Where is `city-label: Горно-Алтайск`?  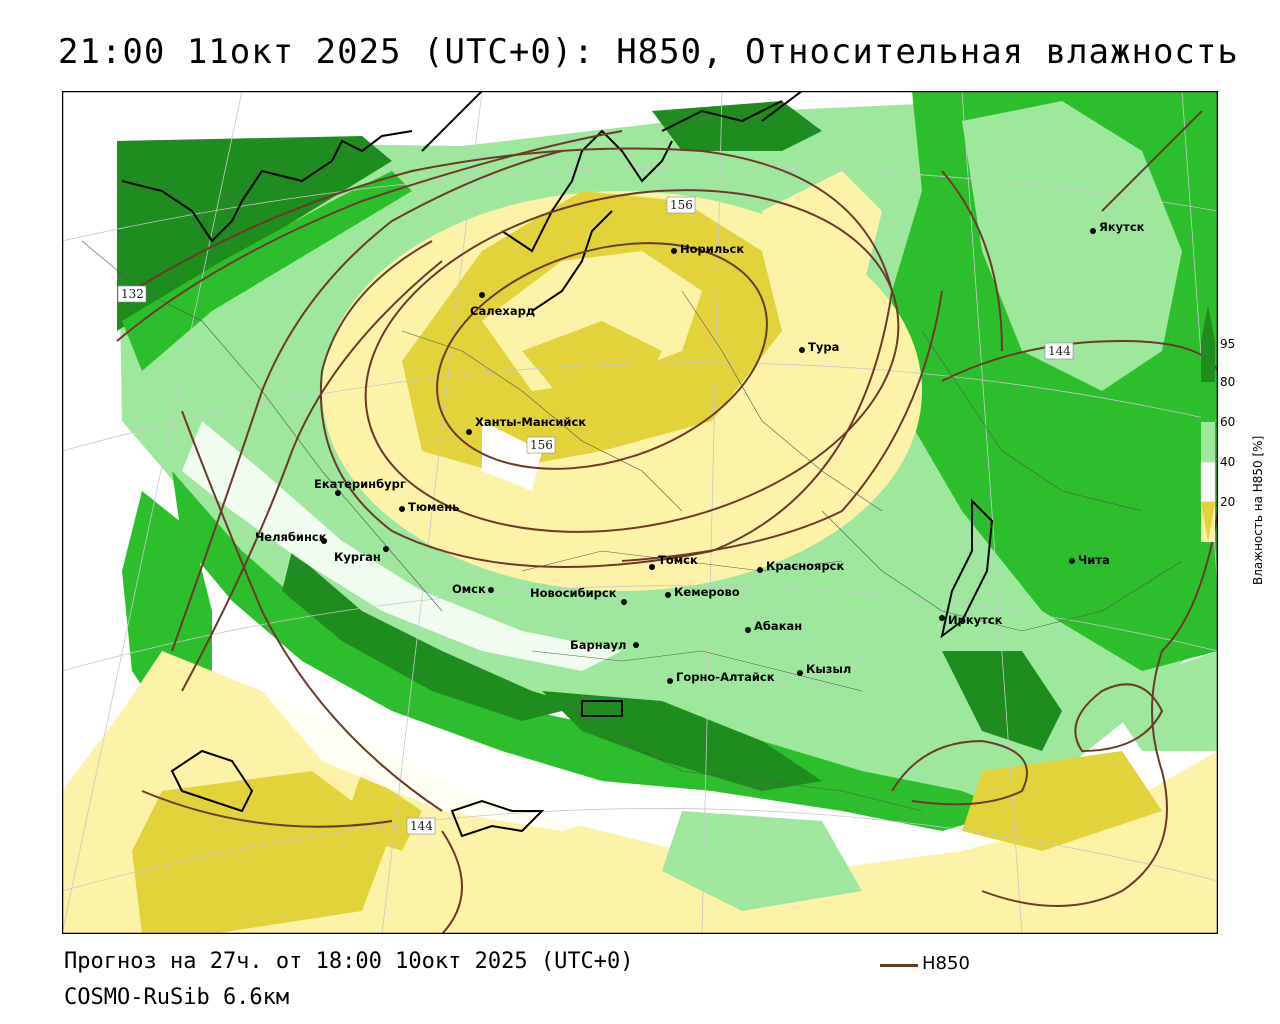 city-label: Горно-Алтайск is located at coordinates (725, 677).